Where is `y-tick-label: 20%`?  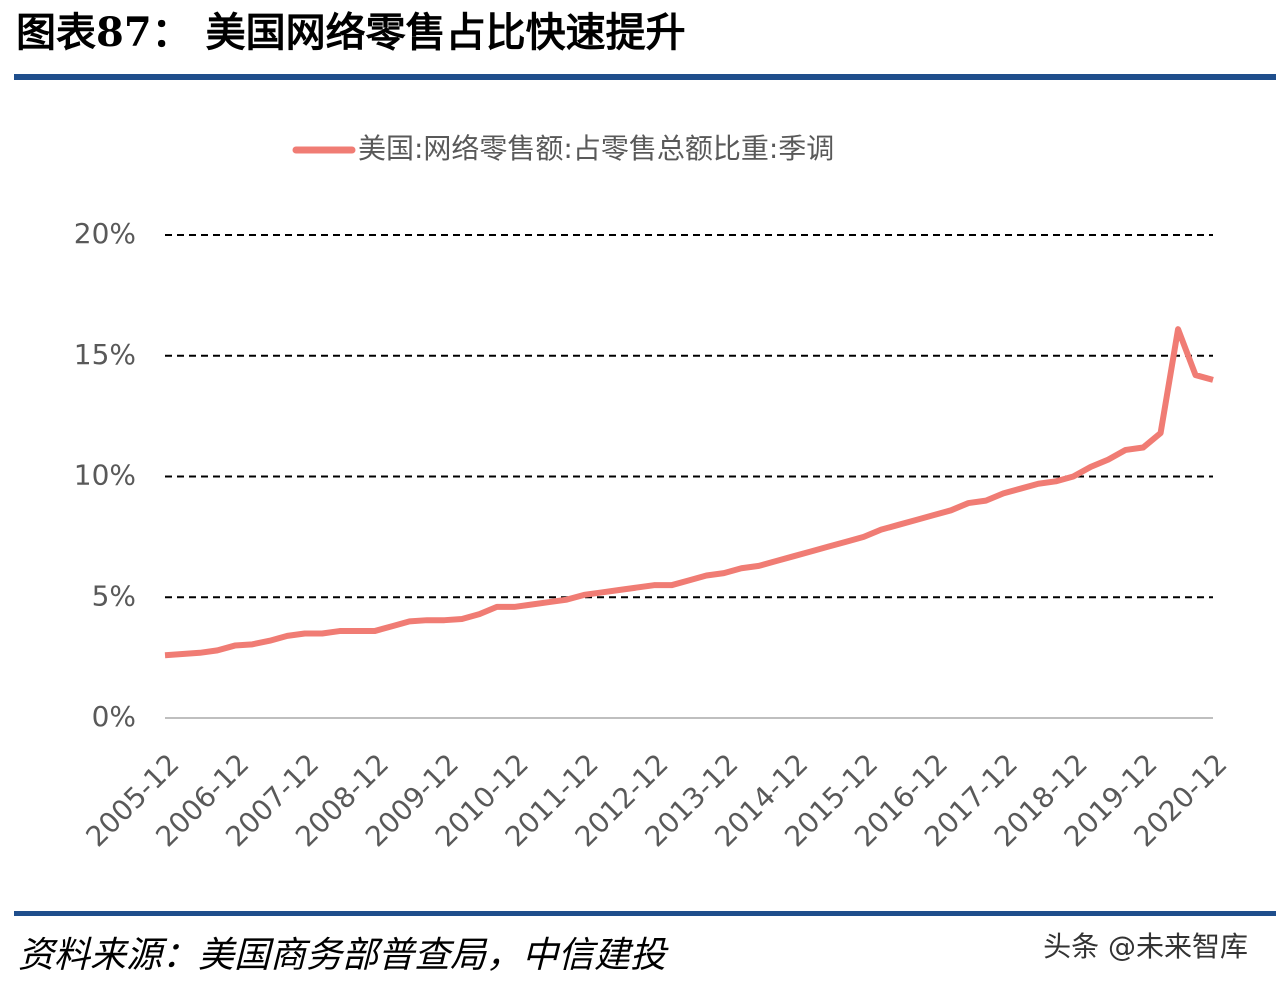
y-tick-label: 20% is located at coordinates (105, 233).